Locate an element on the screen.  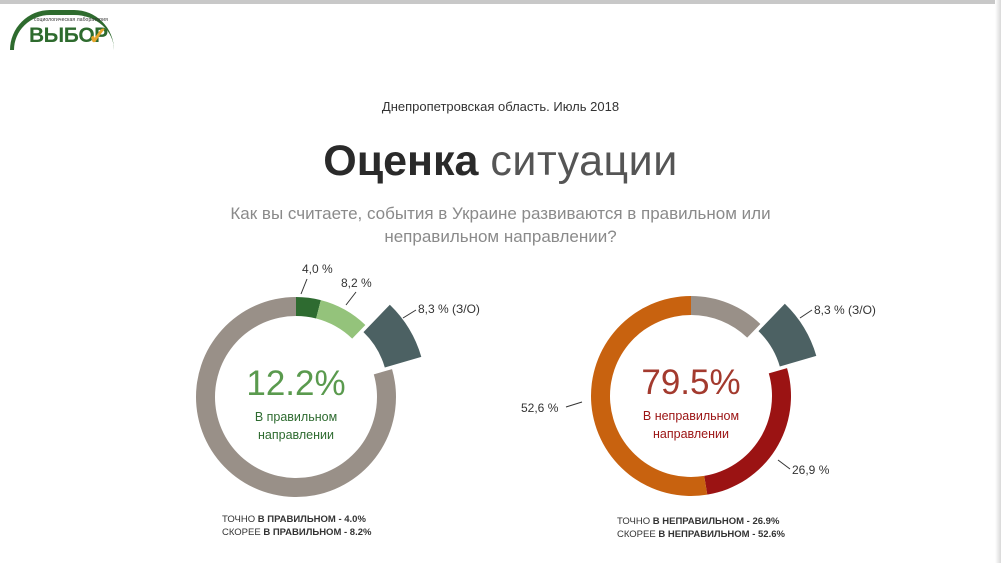
slice-label: 8,2 % is located at coordinates (356, 283).